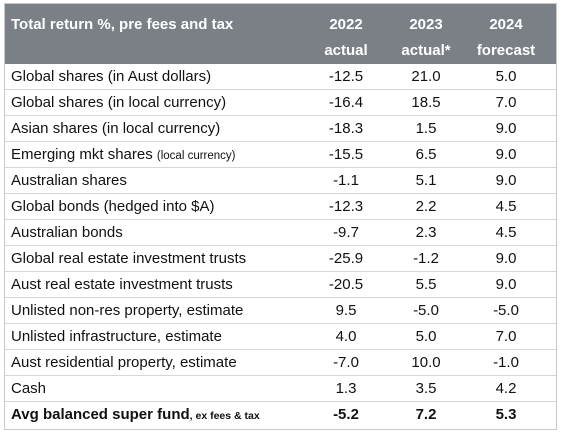  What do you see at coordinates (346, 24) in the screenshot?
I see `column-year: 2022` at bounding box center [346, 24].